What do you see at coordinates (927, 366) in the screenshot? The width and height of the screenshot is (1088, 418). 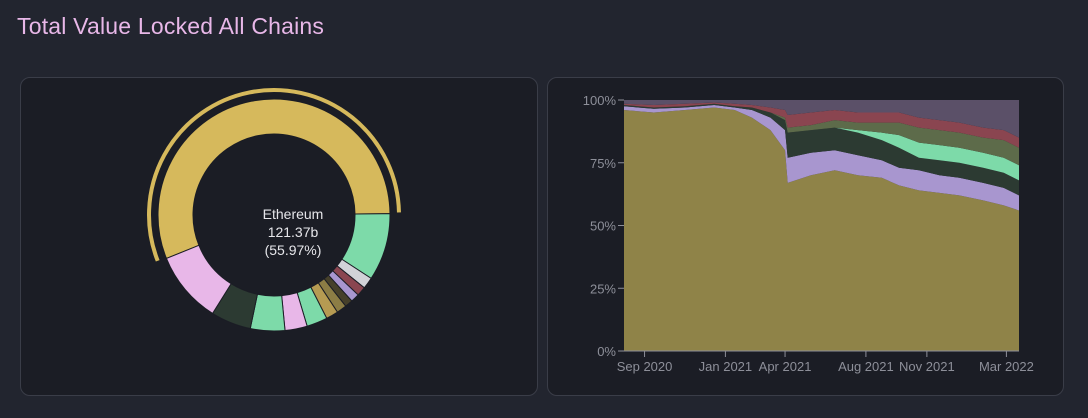 I see `x-tick-label: Nov 2021` at bounding box center [927, 366].